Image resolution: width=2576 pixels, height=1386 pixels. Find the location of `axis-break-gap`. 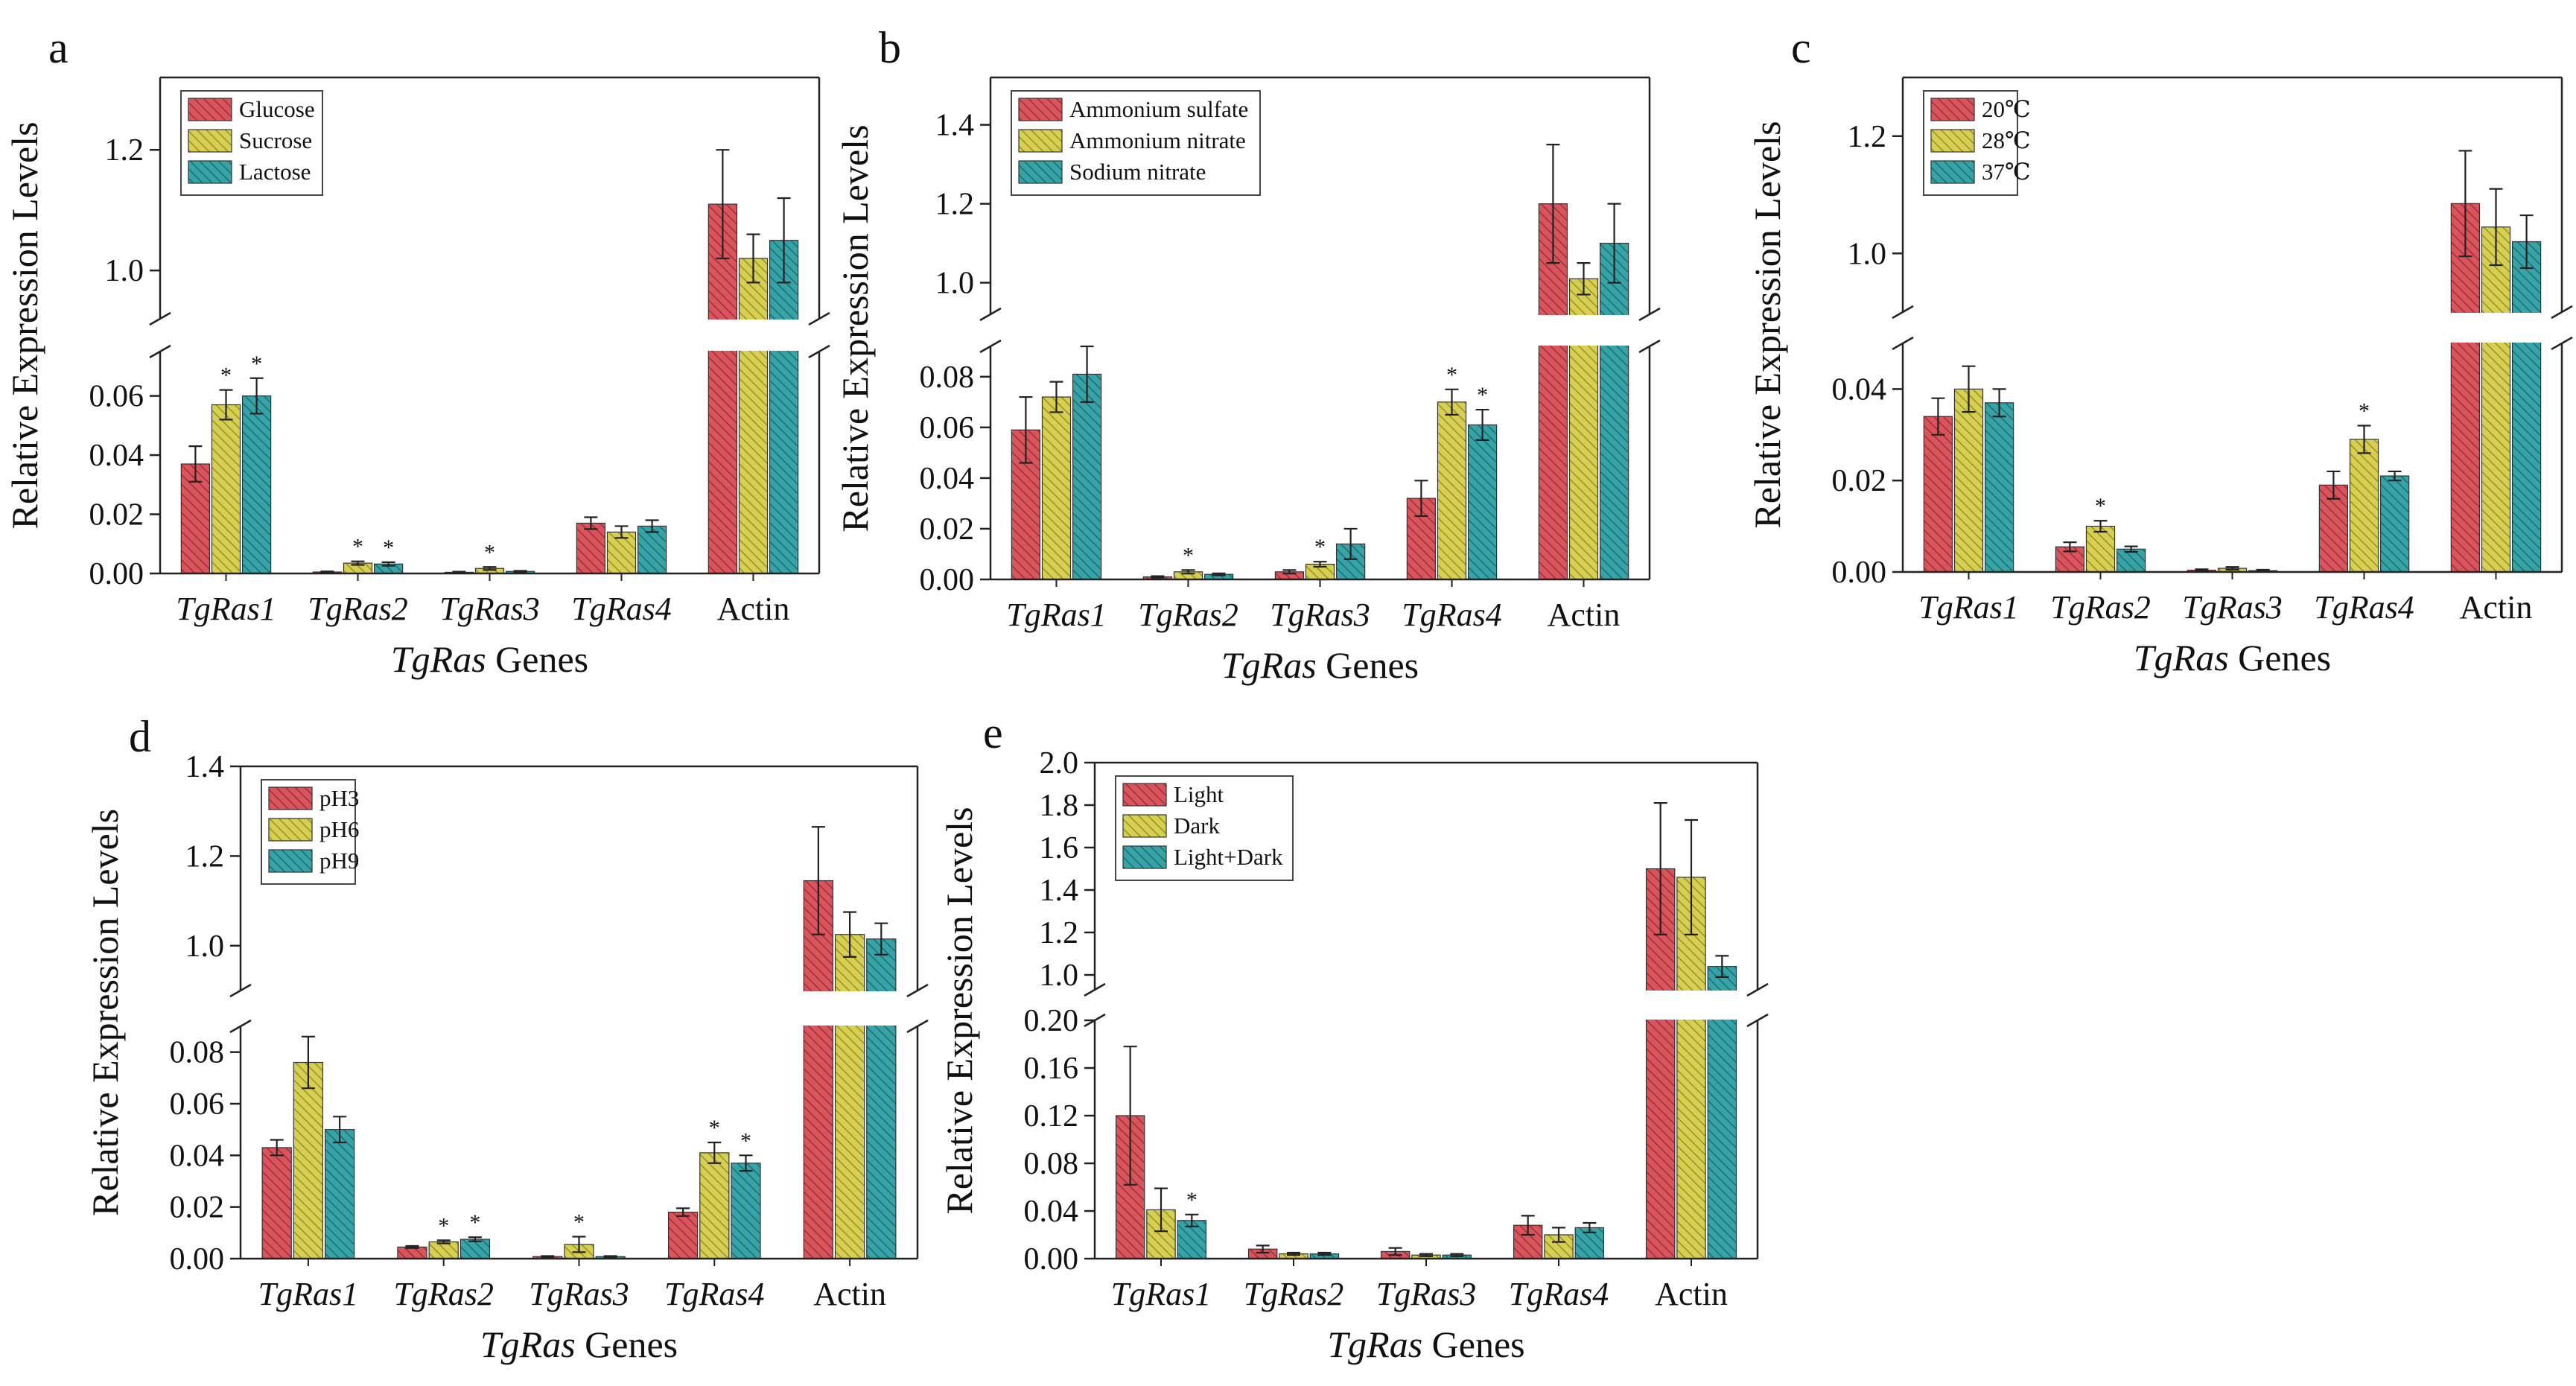

axis-break-gap is located at coordinates (2232, 328).